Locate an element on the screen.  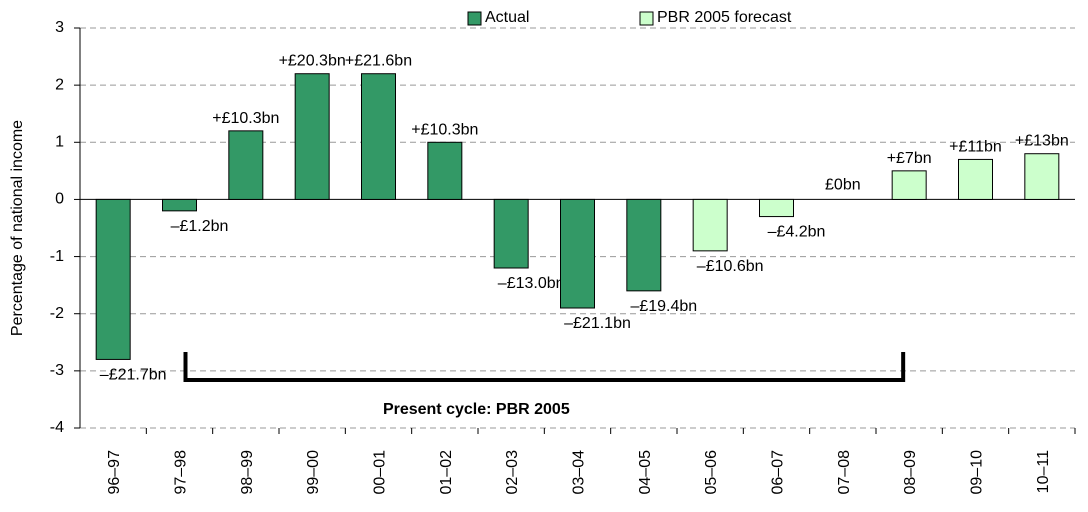
x-tick-label: 01–02 is located at coordinates (446, 472).